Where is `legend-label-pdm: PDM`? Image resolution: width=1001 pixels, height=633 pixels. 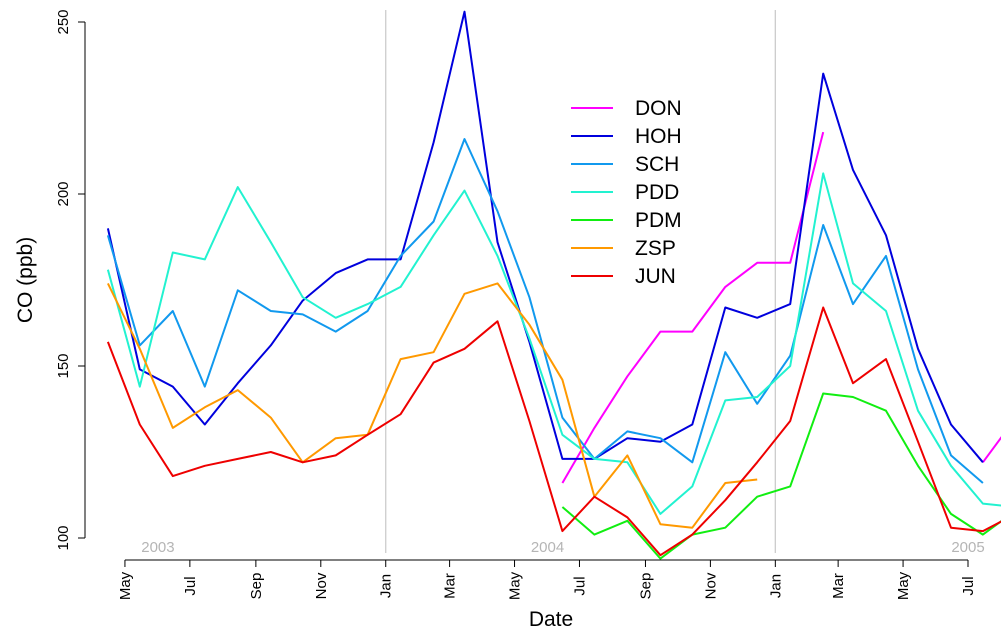 legend-label-pdm: PDM is located at coordinates (658, 220).